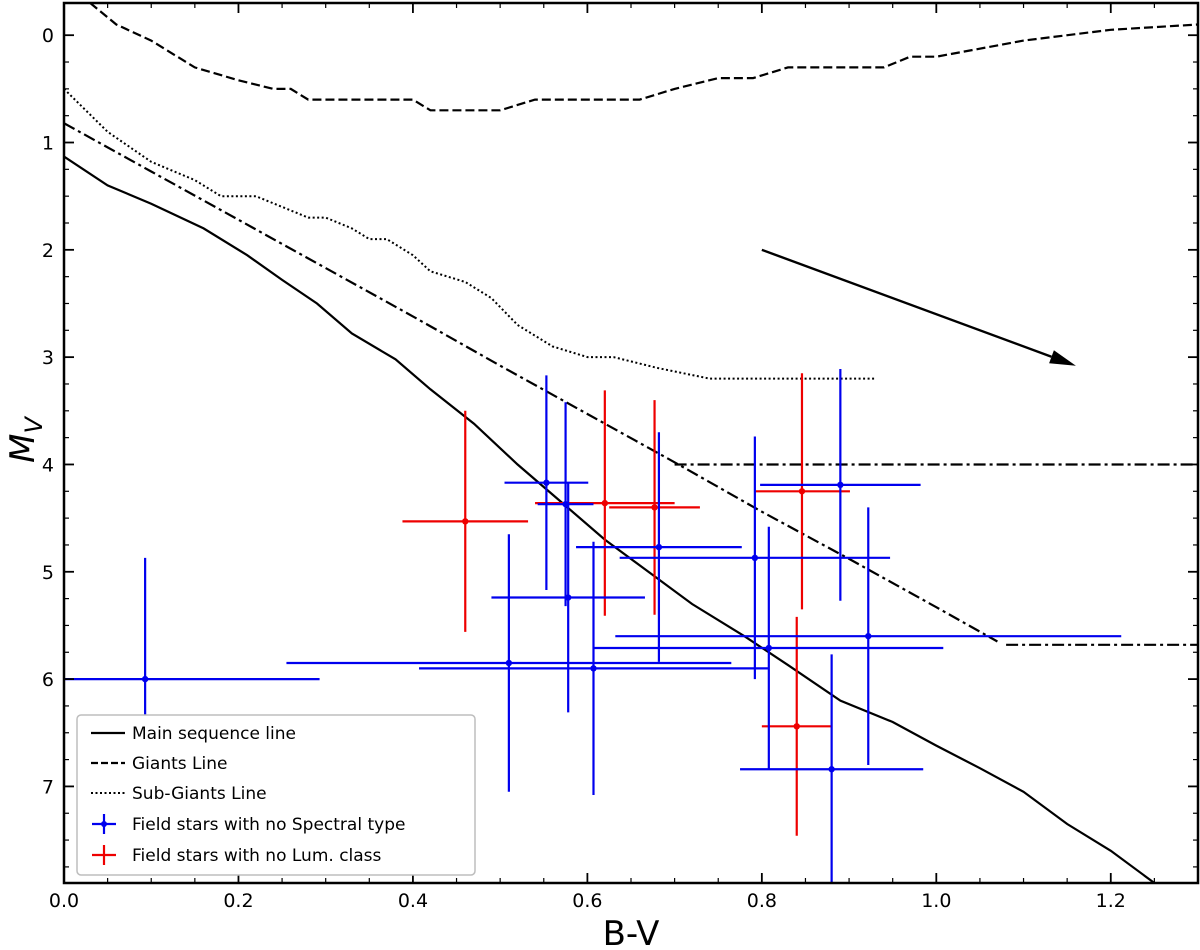 The height and width of the screenshot is (950, 1200). What do you see at coordinates (1062, 358) in the screenshot?
I see `reddening-arrow-head` at bounding box center [1062, 358].